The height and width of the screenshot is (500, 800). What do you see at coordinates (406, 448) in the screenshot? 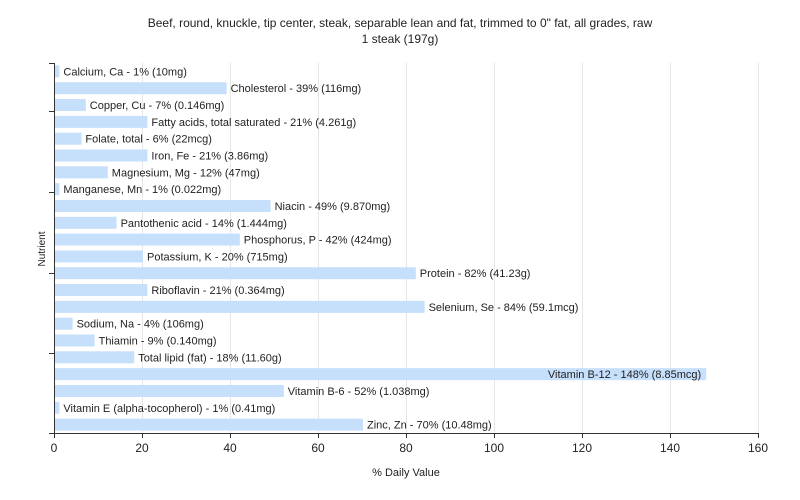
I see `x-tick-label: 80` at bounding box center [406, 448].